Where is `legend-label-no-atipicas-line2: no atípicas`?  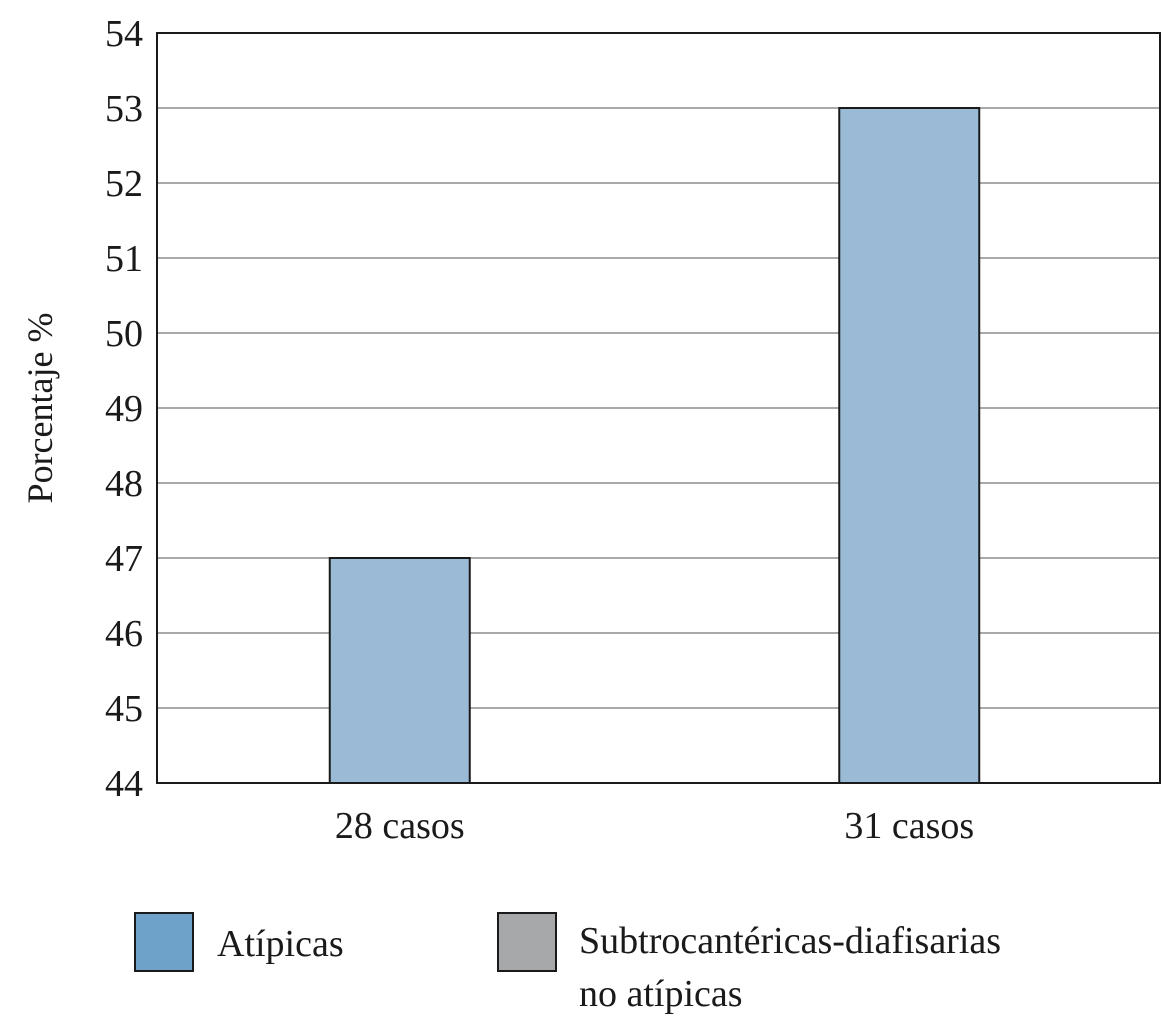 legend-label-no-atipicas-line2: no atípicas is located at coordinates (661, 994).